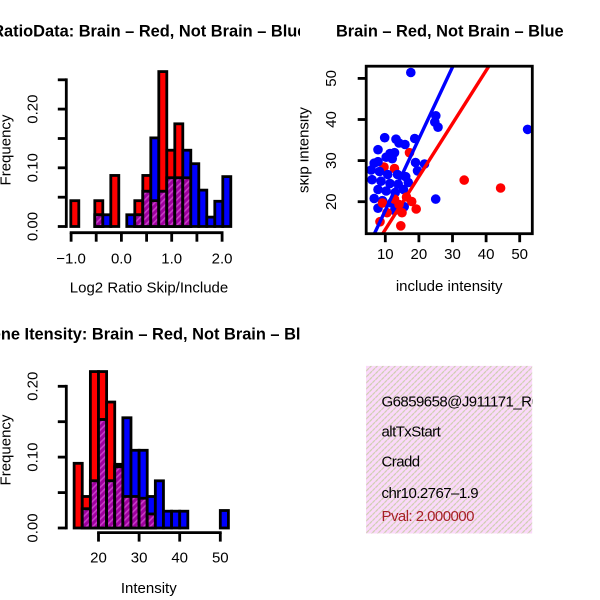 This screenshot has height=600, width=600. What do you see at coordinates (171, 259) in the screenshot?
I see `svg-text: 1.0` at bounding box center [171, 259].